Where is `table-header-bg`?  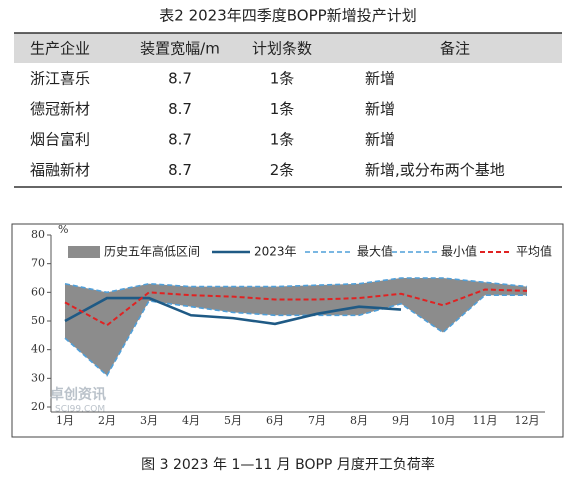 table-header-bg is located at coordinates (288, 48).